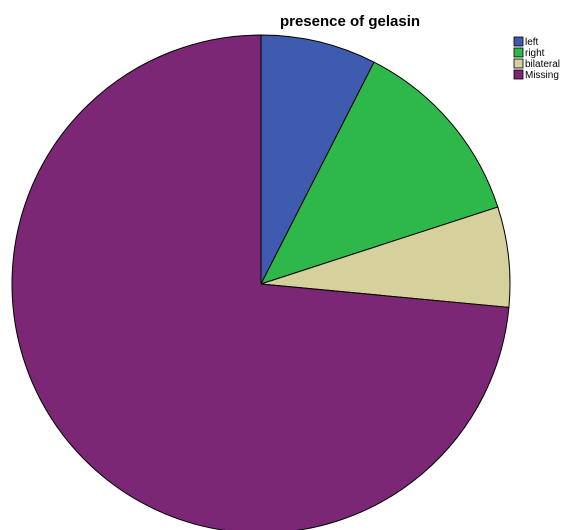 Image resolution: width=568 pixels, height=530 pixels. What do you see at coordinates (518, 74) in the screenshot?
I see `legend-swatch-missing` at bounding box center [518, 74].